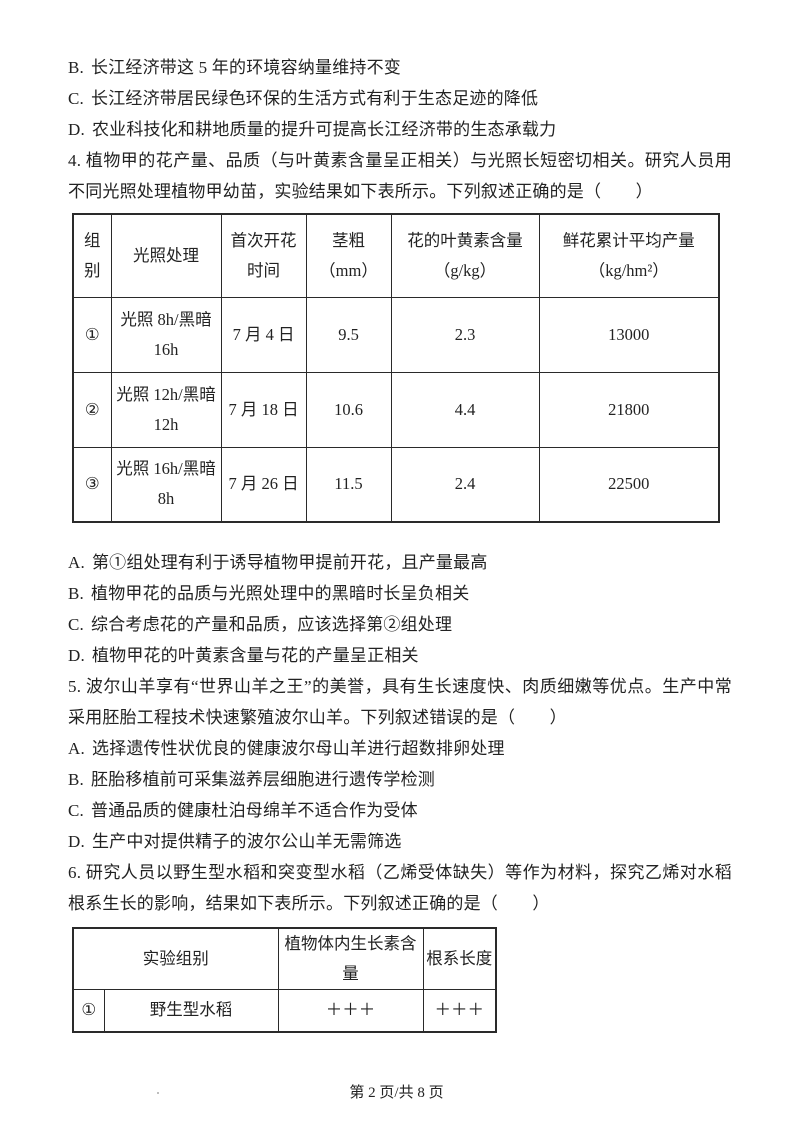 The height and width of the screenshot is (1122, 793). I want to click on q6-table-row-1: ① 野生型水稻 ＋＋＋ ＋＋＋, so click(284, 1010).